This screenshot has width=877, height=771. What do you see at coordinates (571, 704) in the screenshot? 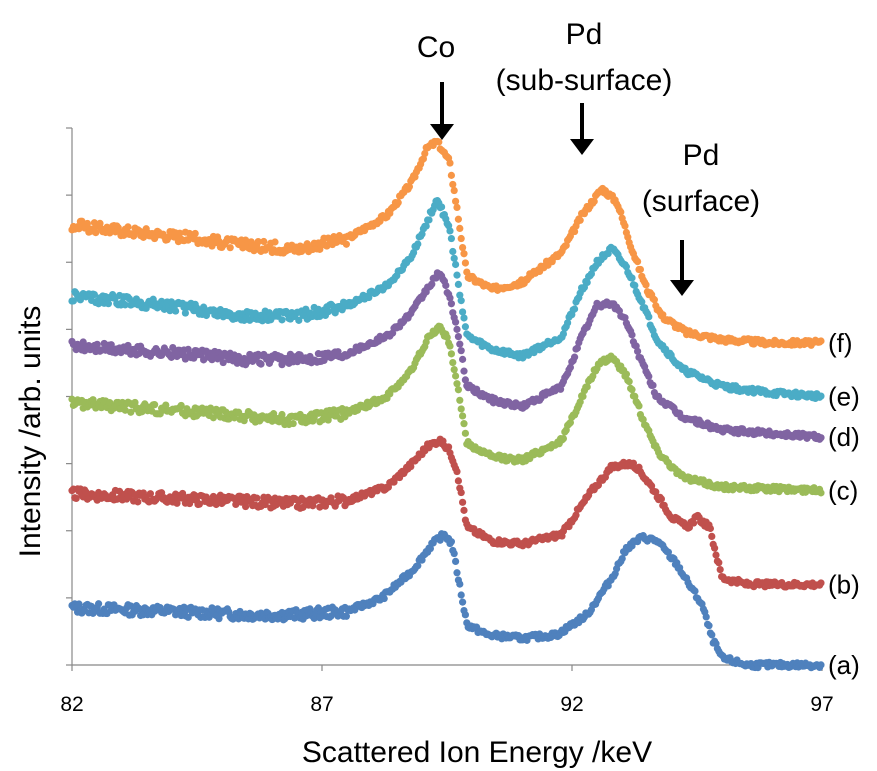
I see `x-tick-label: 92` at bounding box center [571, 704].